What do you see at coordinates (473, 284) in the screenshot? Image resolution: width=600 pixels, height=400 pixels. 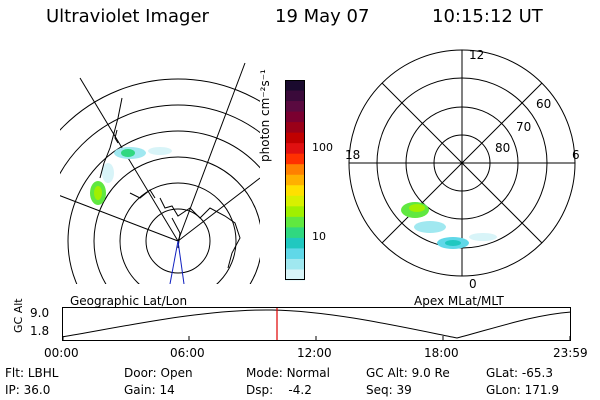 I see `mlt-label-0: 0` at bounding box center [473, 284].